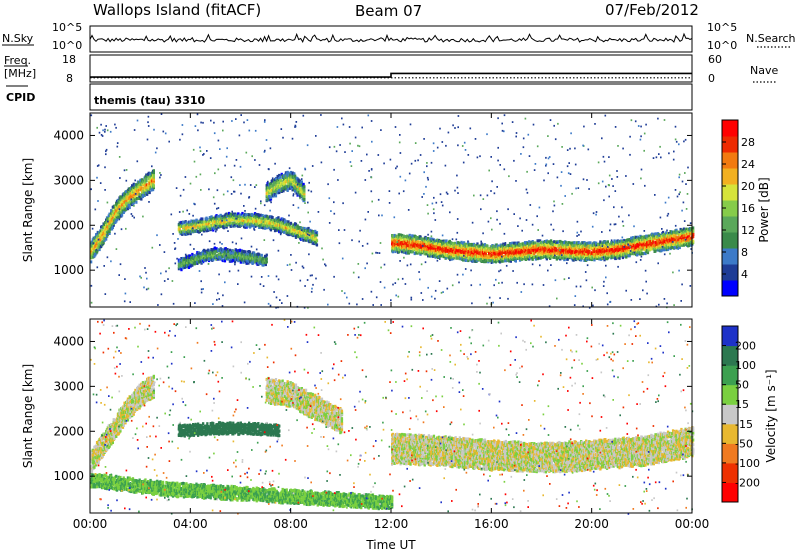 The image size is (800, 554). What do you see at coordinates (391, 69) in the screenshot?
I see `frequency-panel: Freq. [MHz] 18 8 60 0 Nave` at bounding box center [391, 69].